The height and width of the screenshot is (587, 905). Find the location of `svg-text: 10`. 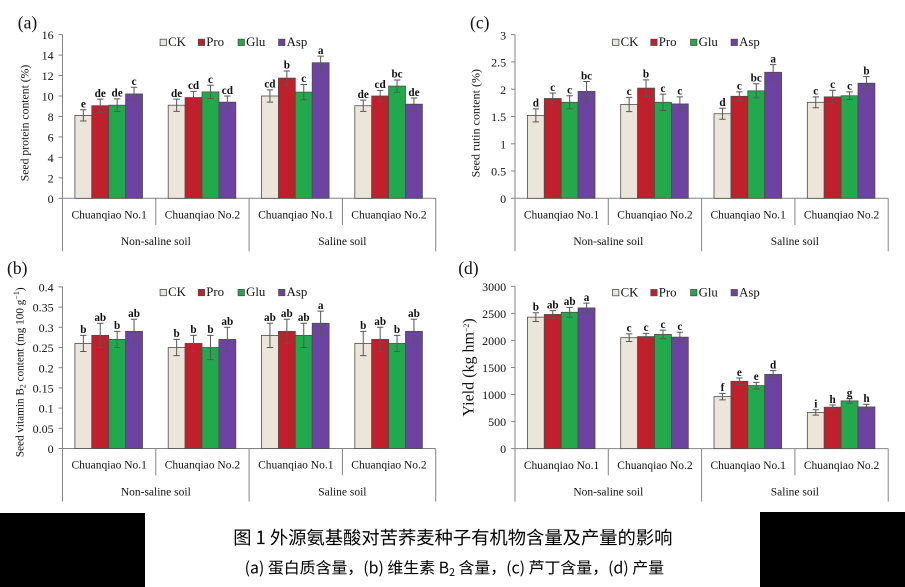

svg-text: 10 is located at coordinates (48, 97).